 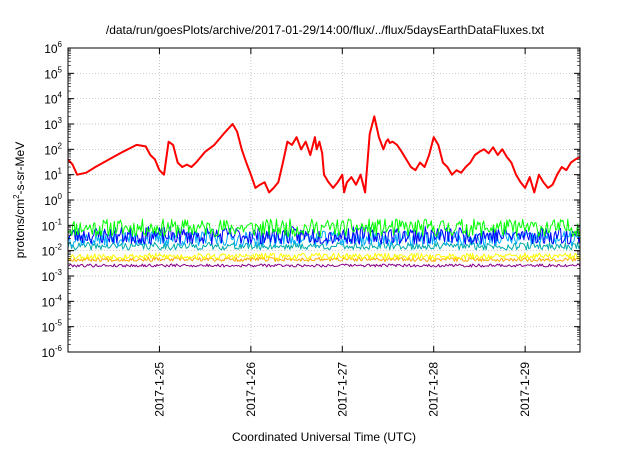 I want to click on y-tick-label: 10⁰, so click(x=53, y=200).